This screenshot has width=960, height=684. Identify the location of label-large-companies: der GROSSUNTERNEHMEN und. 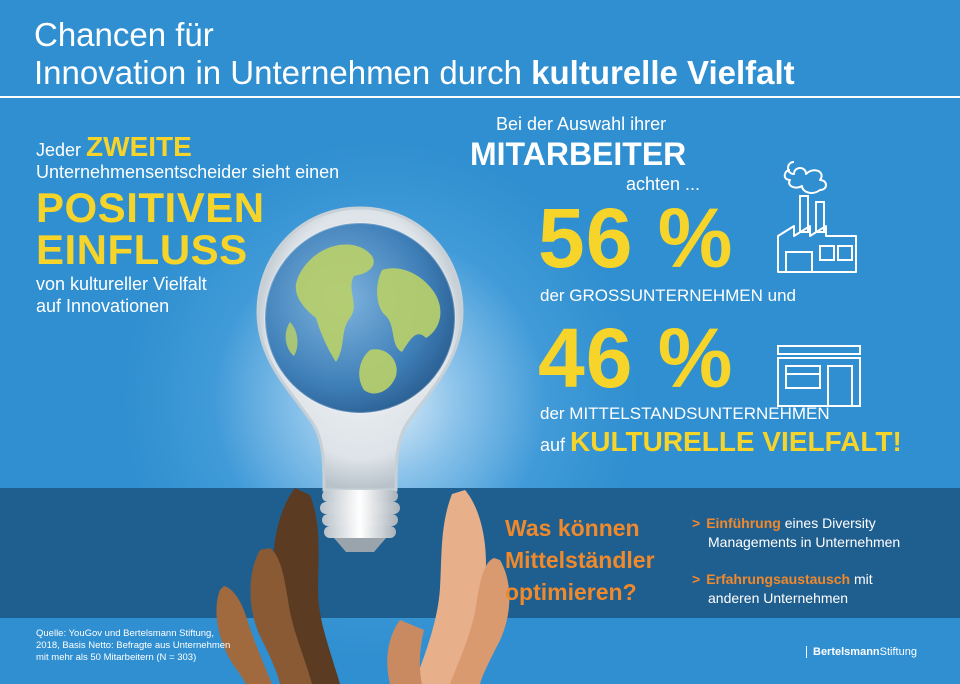
(668, 295).